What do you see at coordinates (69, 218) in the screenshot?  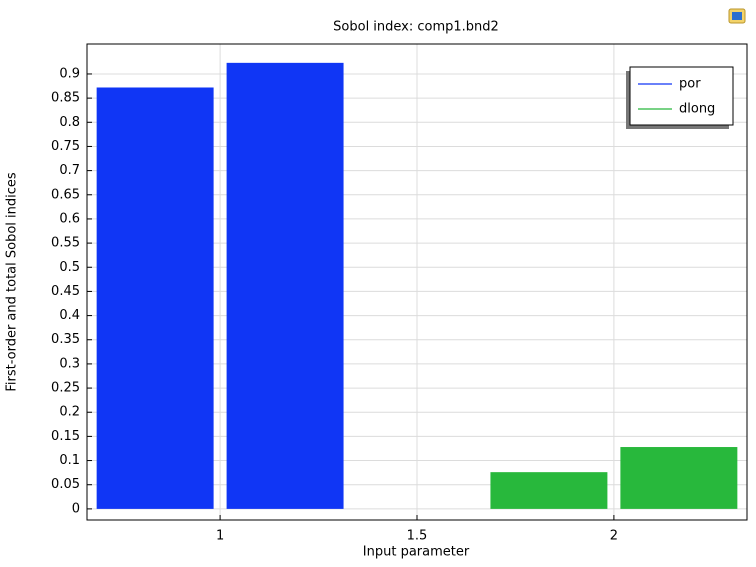 I see `y-tick-label: 0.6` at bounding box center [69, 218].